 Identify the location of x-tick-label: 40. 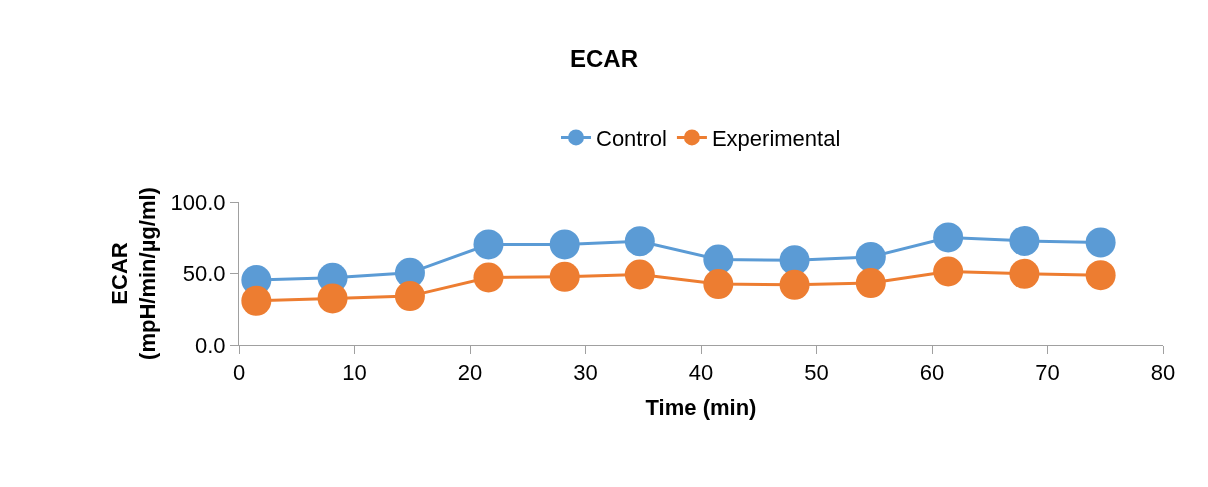
(701, 373).